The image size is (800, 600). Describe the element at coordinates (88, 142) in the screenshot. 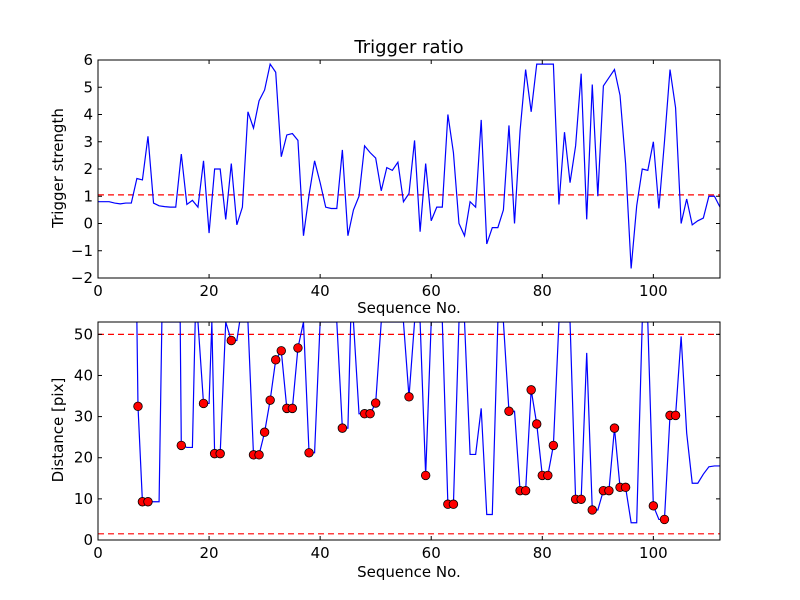

I see `y-tick-label: 3` at that location.